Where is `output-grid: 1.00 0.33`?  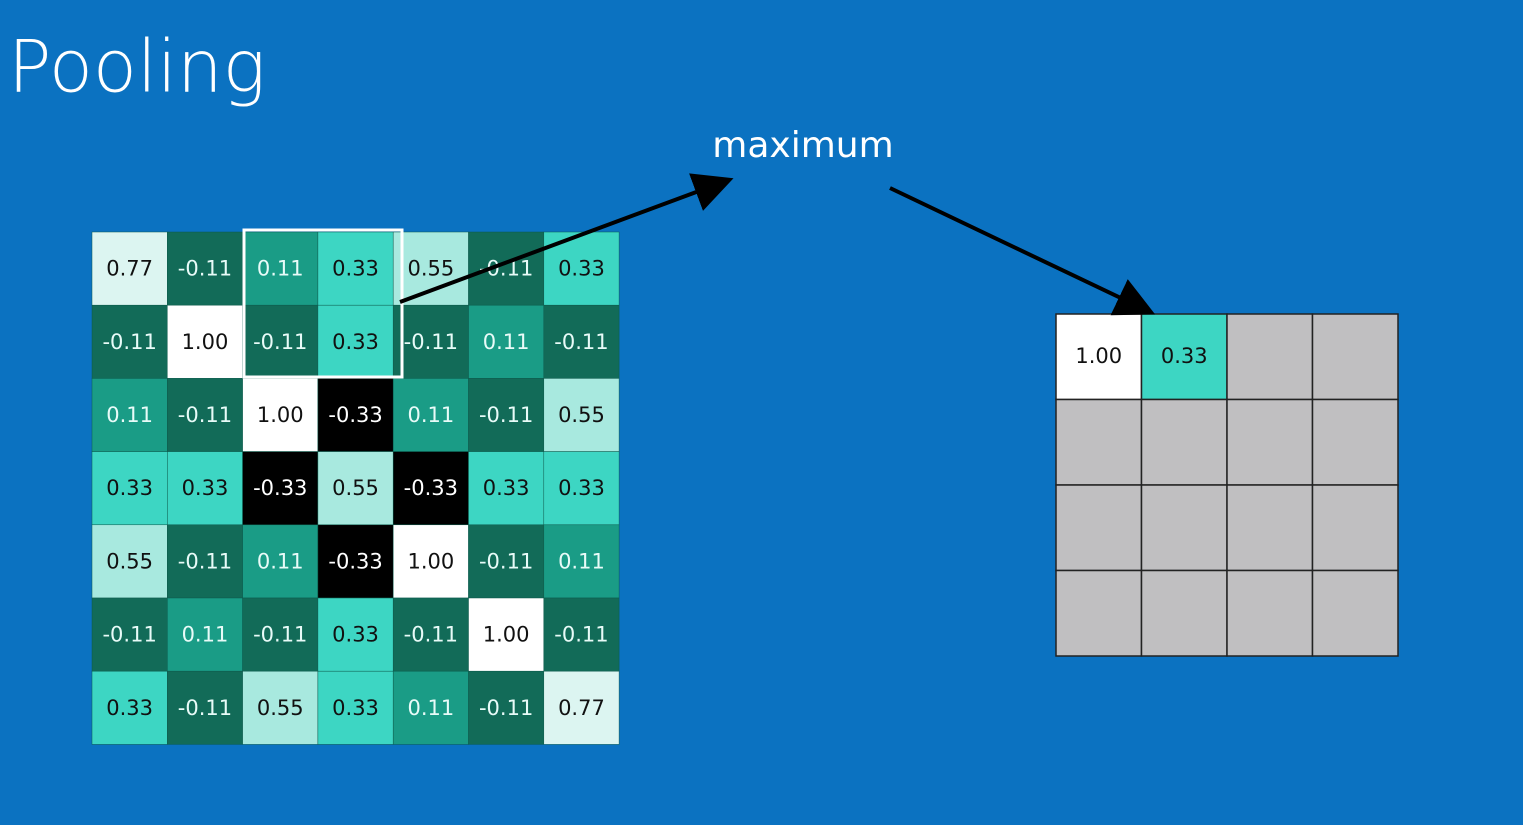 output-grid: 1.00 0.33 is located at coordinates (1227, 485).